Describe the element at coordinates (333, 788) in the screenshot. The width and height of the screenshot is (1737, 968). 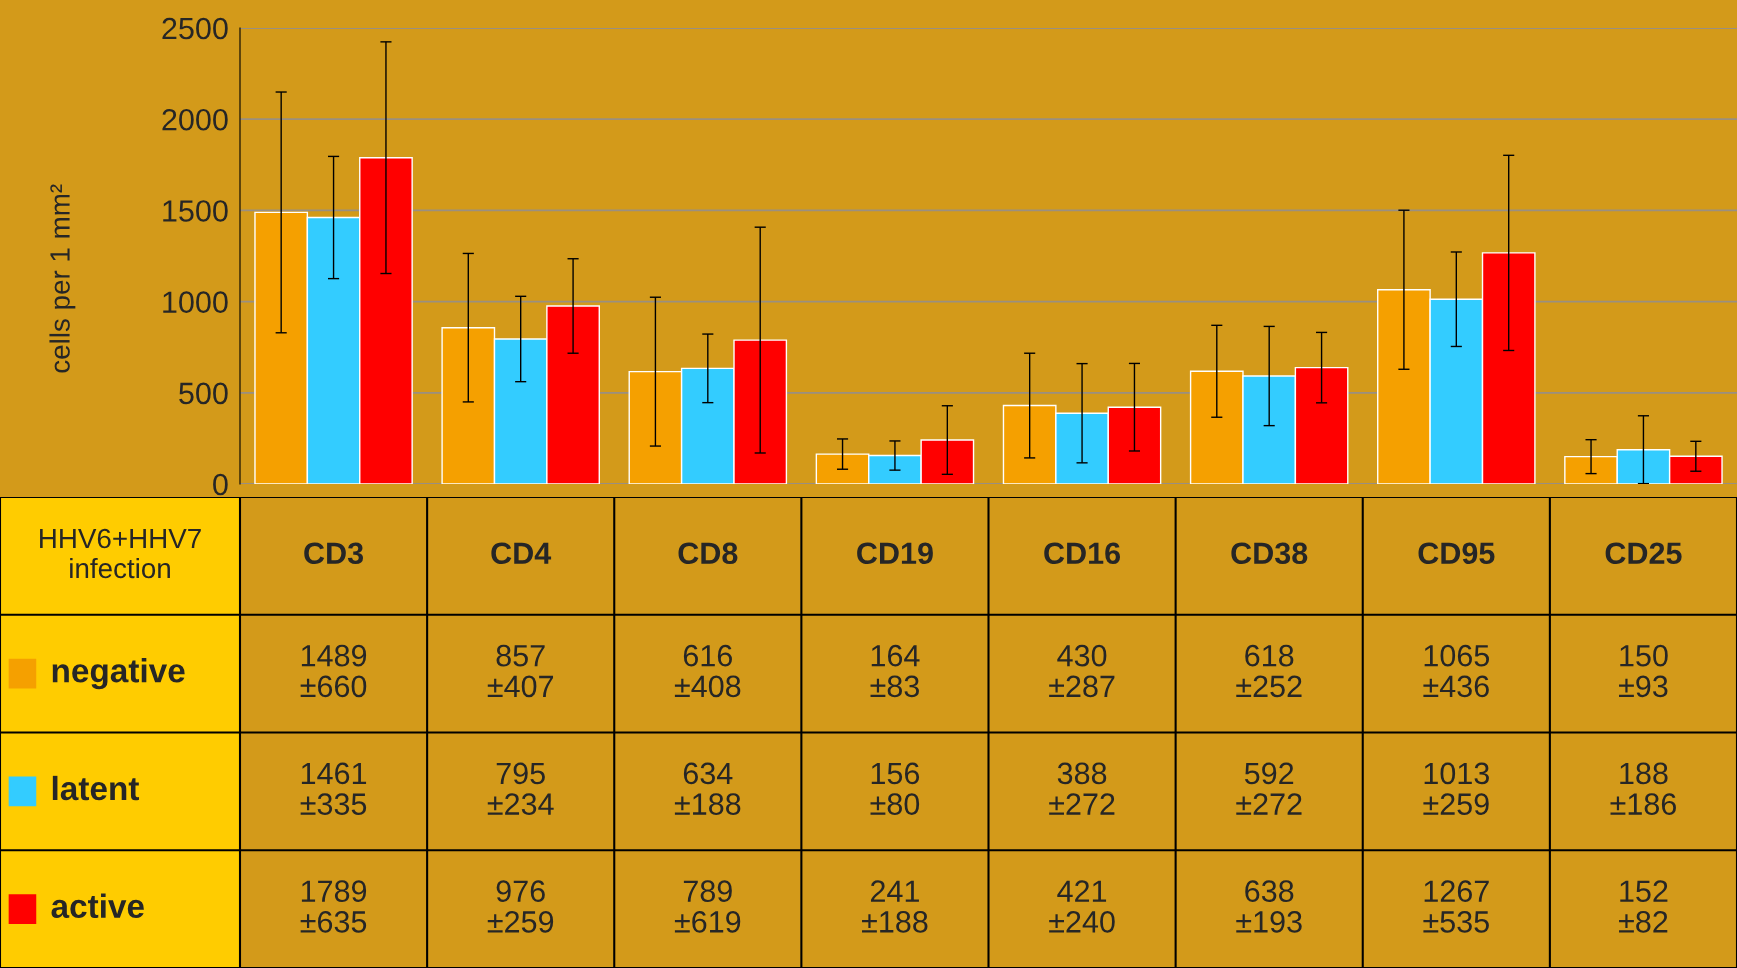
I see `data-label: 1461 ±335` at that location.